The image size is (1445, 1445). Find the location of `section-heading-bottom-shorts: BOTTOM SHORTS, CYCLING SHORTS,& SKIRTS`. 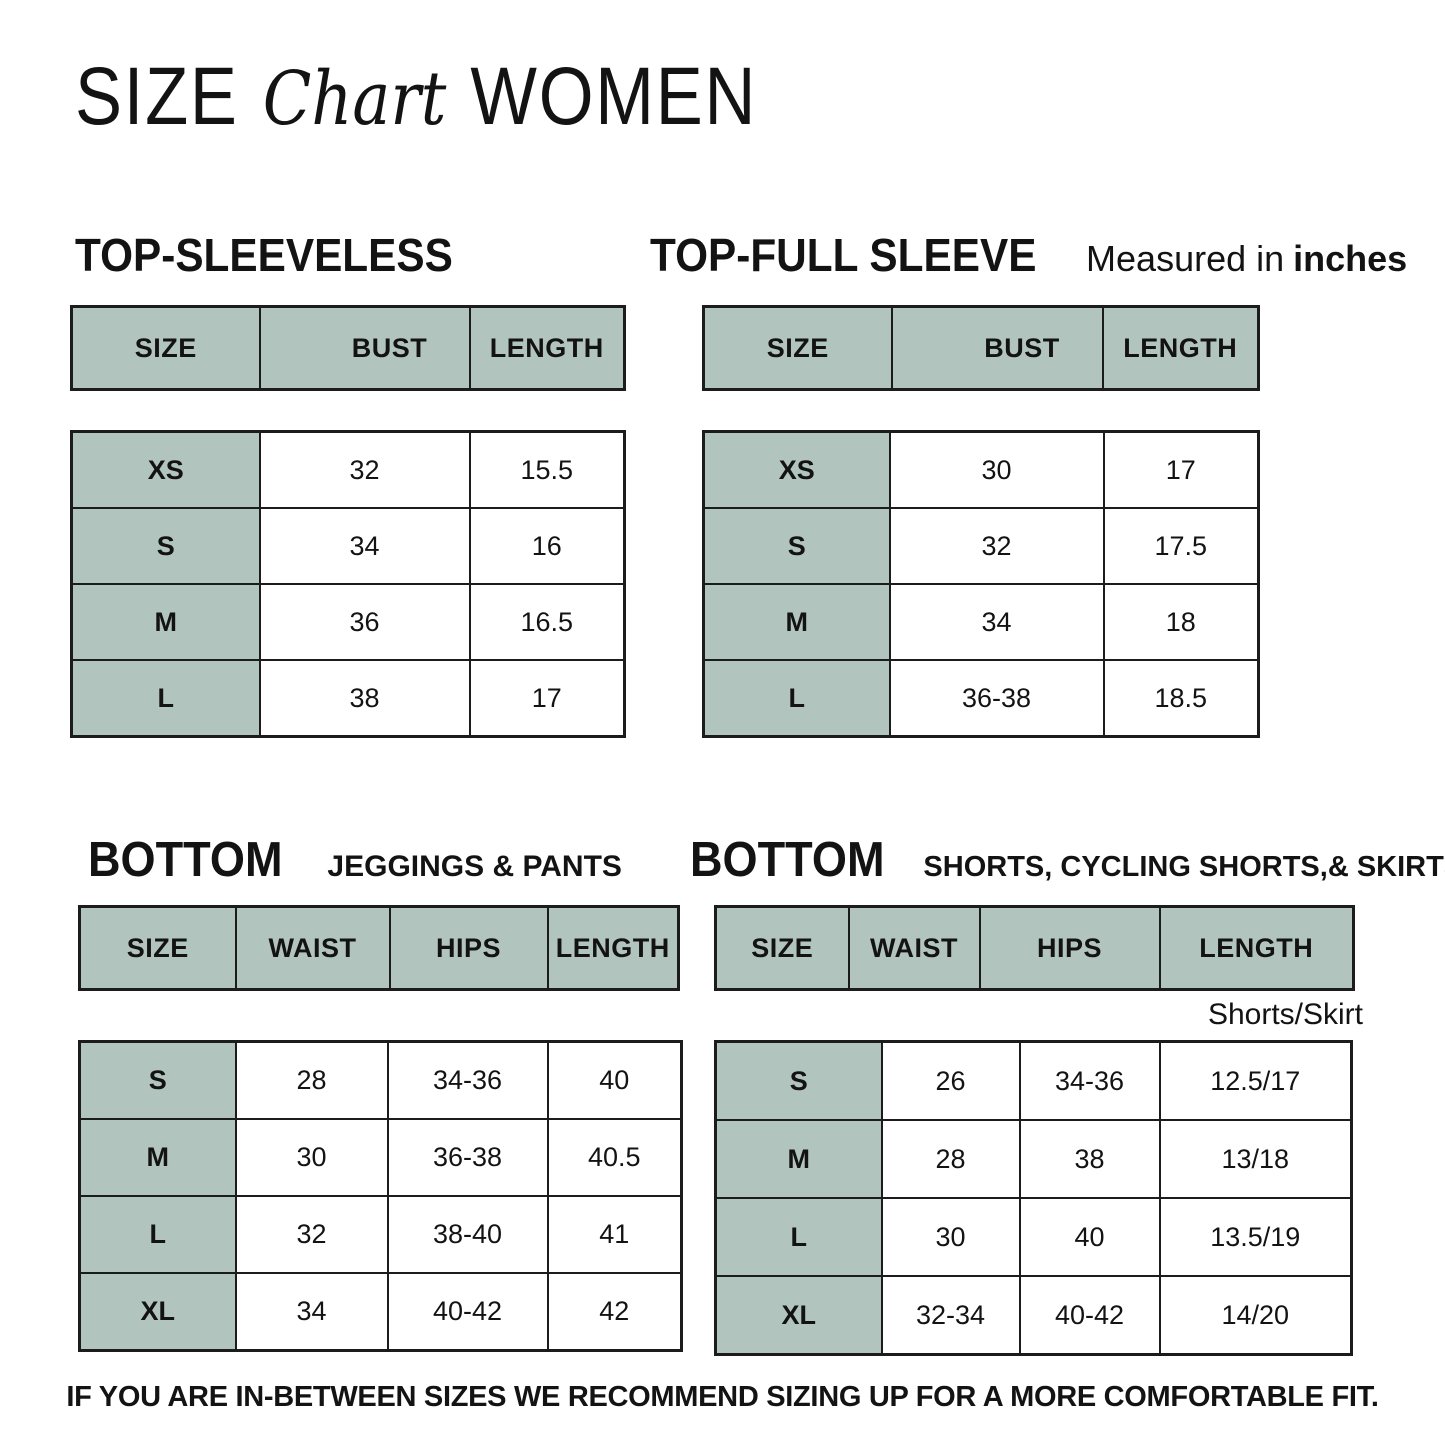

section-heading-bottom-shorts: BOTTOM SHORTS, CYCLING SHORTS,& SKIRTS is located at coordinates (1067, 860).